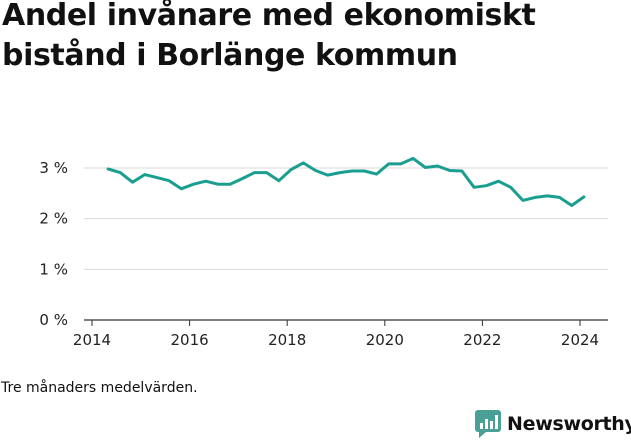 Image resolution: width=631 pixels, height=440 pixels. I want to click on series-line, so click(346, 181).